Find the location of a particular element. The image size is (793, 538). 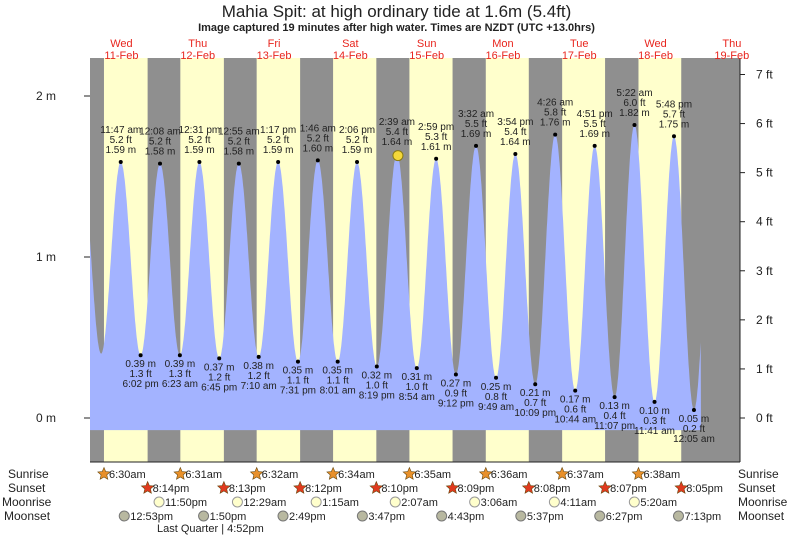

moonset-time: 12:53pm is located at coordinates (151, 517).